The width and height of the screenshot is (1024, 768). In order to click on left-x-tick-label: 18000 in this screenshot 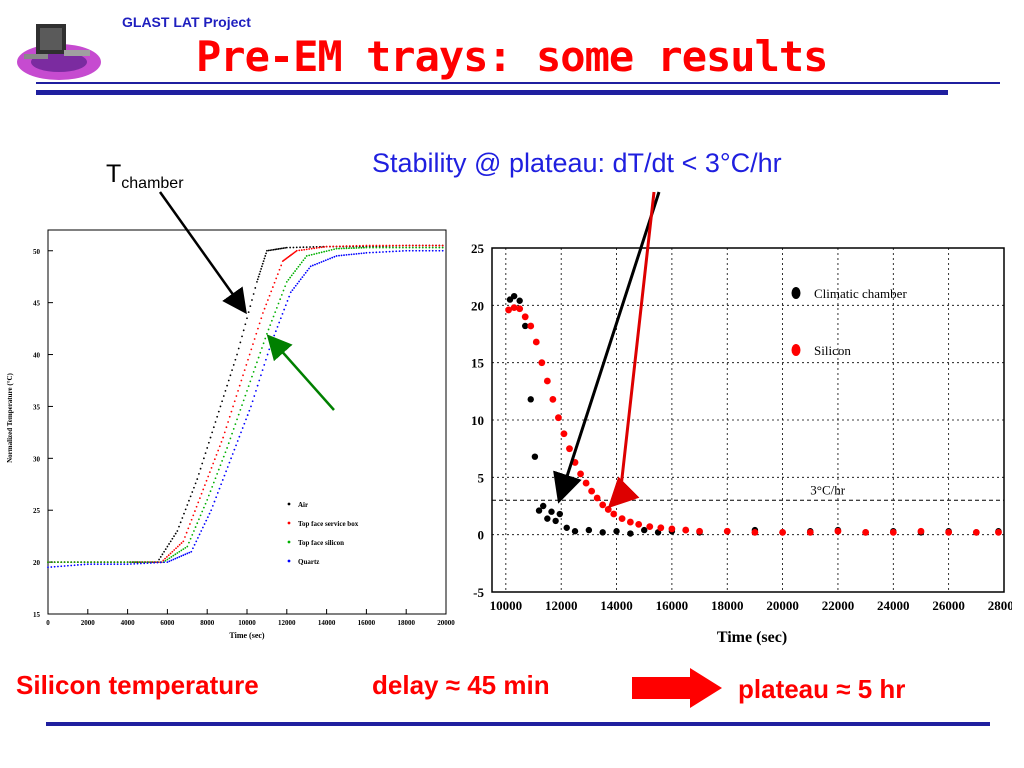, I will do `click(406, 623)`.